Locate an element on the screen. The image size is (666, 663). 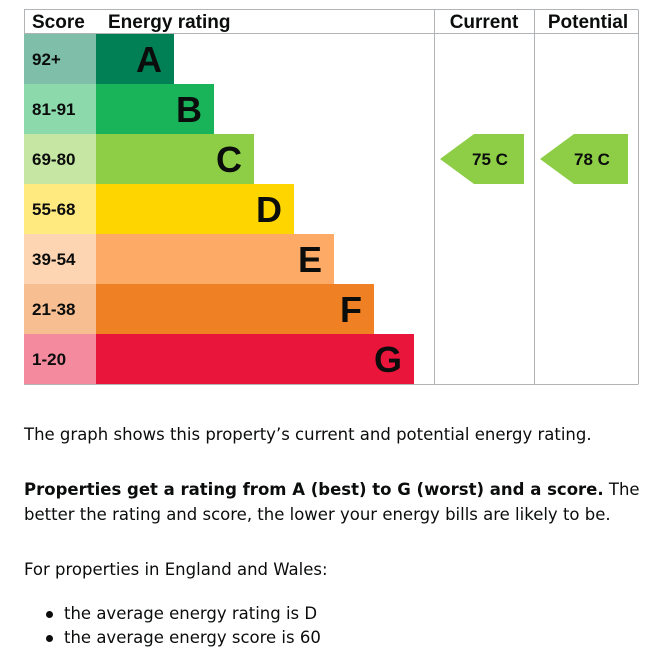
region-note: For properties in England and Wales: is located at coordinates (176, 569).